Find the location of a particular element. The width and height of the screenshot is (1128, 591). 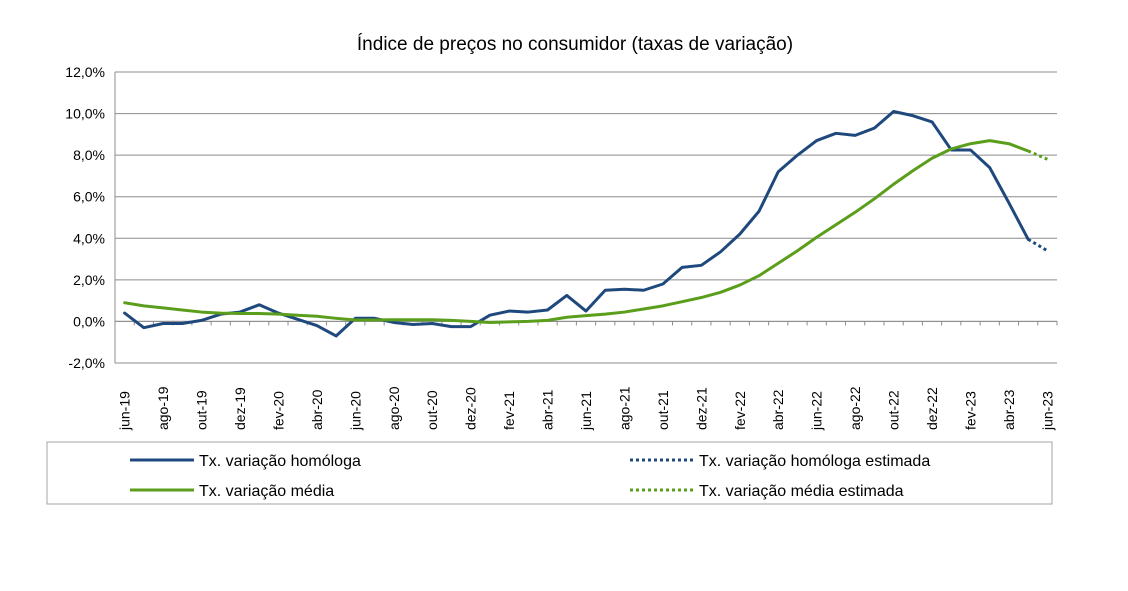

x-tick-label: out-22 is located at coordinates (894, 410).